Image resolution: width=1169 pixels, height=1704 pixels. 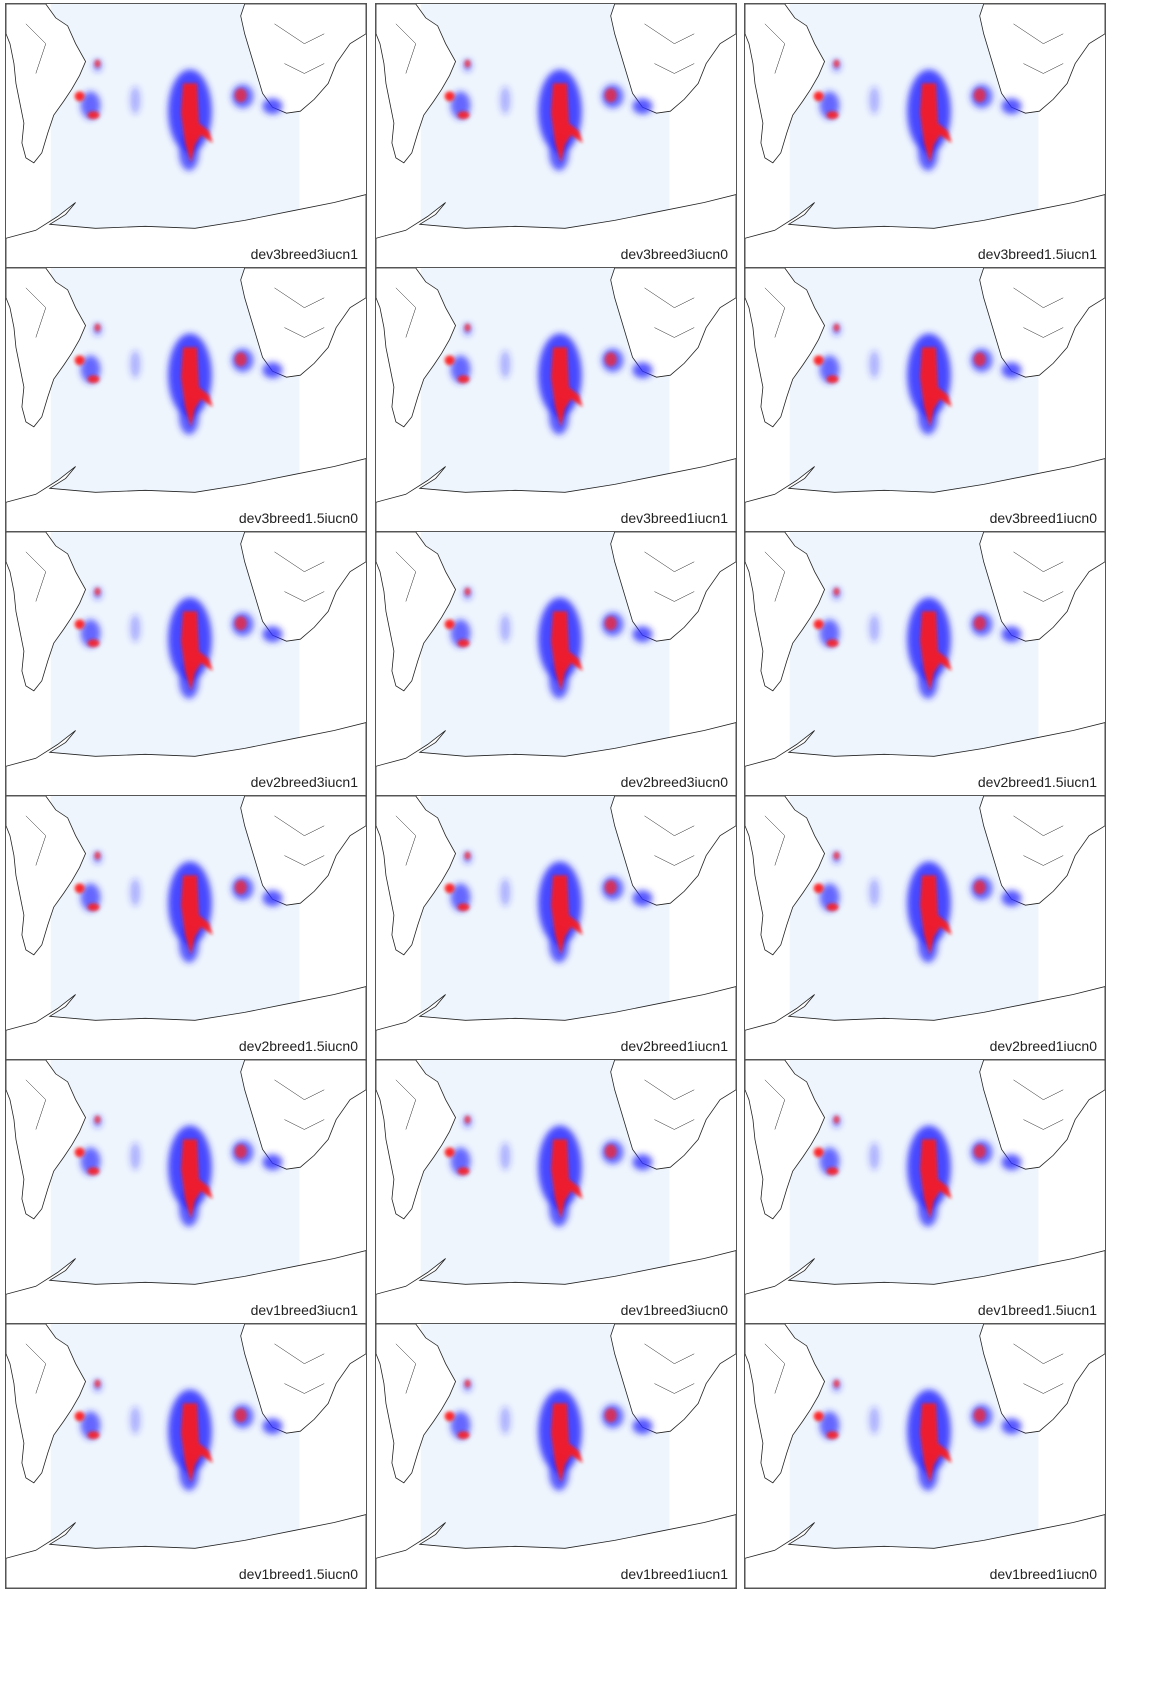 What do you see at coordinates (1037, 254) in the screenshot?
I see `panel-label: dev3breed1.5iucn1` at bounding box center [1037, 254].